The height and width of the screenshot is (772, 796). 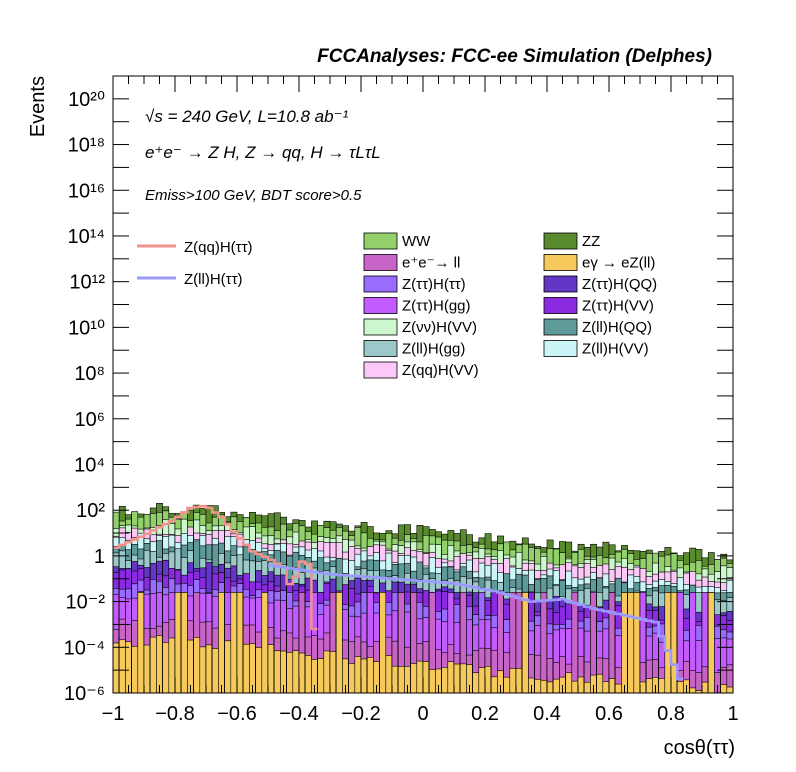 I want to click on x-tick-label: 0.8, so click(x=671, y=714).